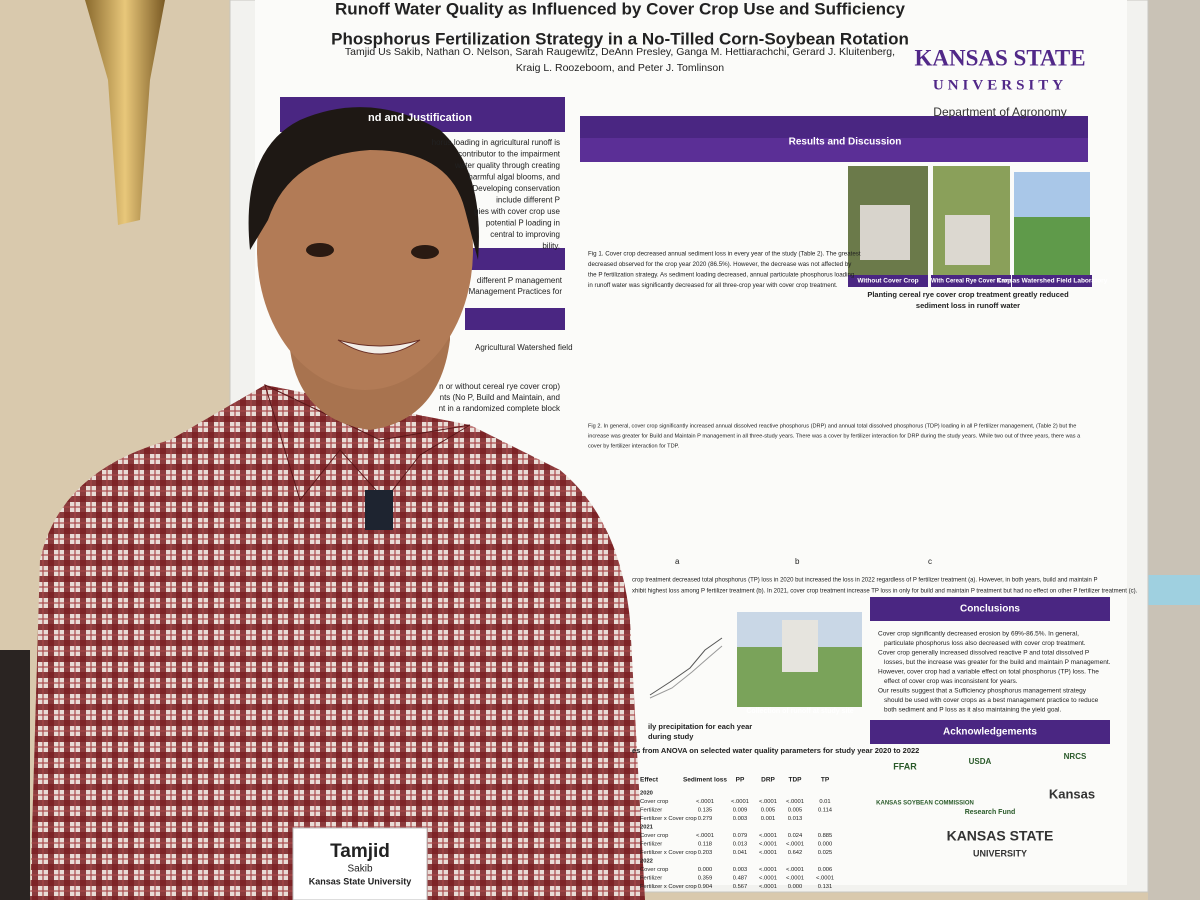  What do you see at coordinates (507, 165) in the screenshot?
I see `intro-text: water quality through creating` at bounding box center [507, 165].